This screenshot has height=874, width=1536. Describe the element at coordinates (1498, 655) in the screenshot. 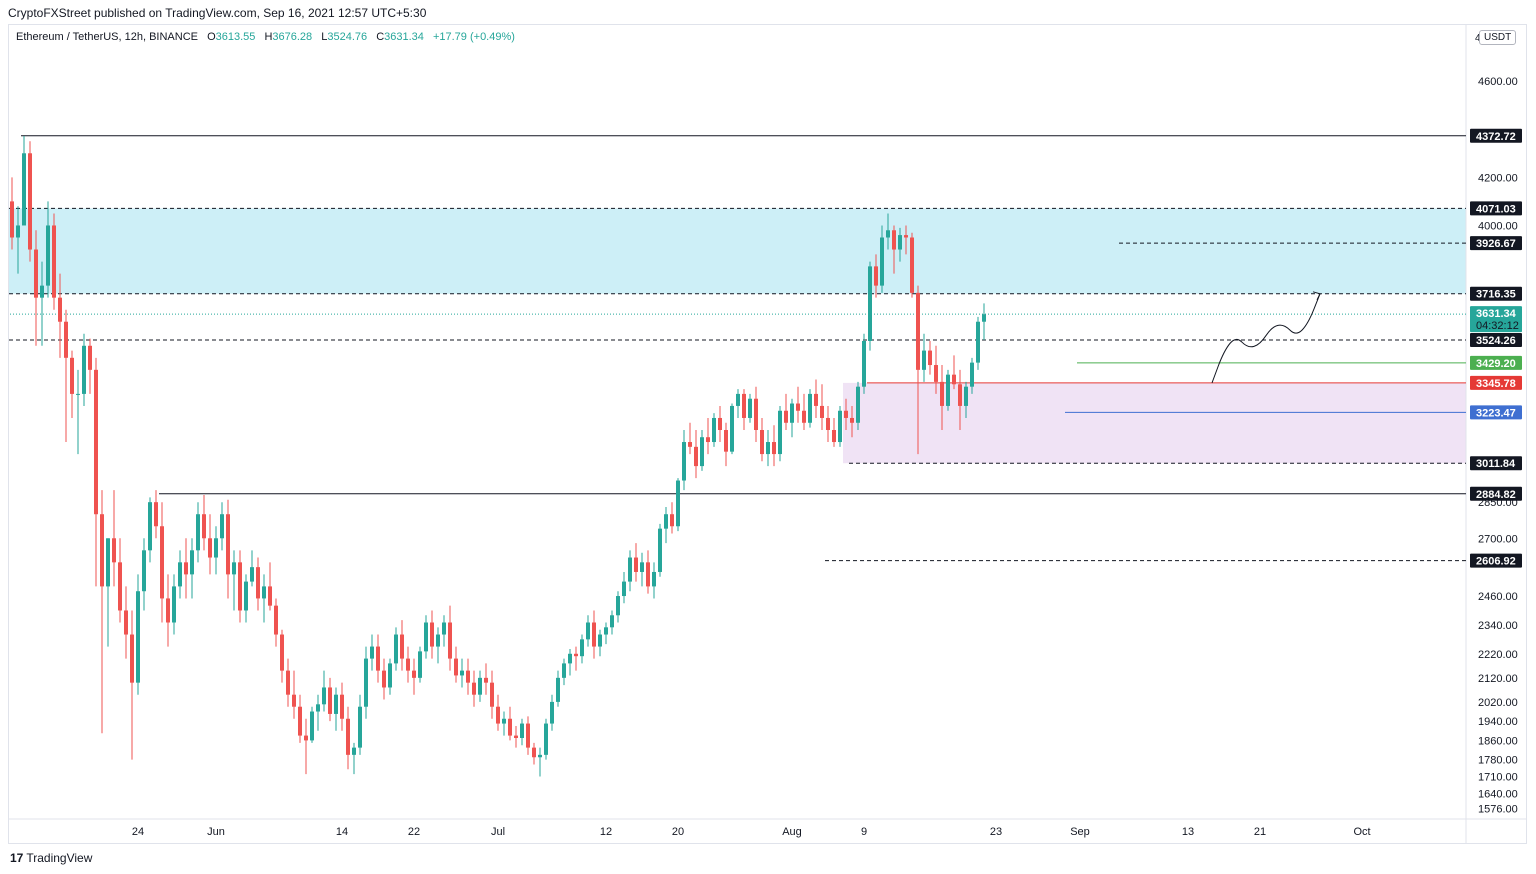

I see `y-tick-label: 2220.00` at that location.